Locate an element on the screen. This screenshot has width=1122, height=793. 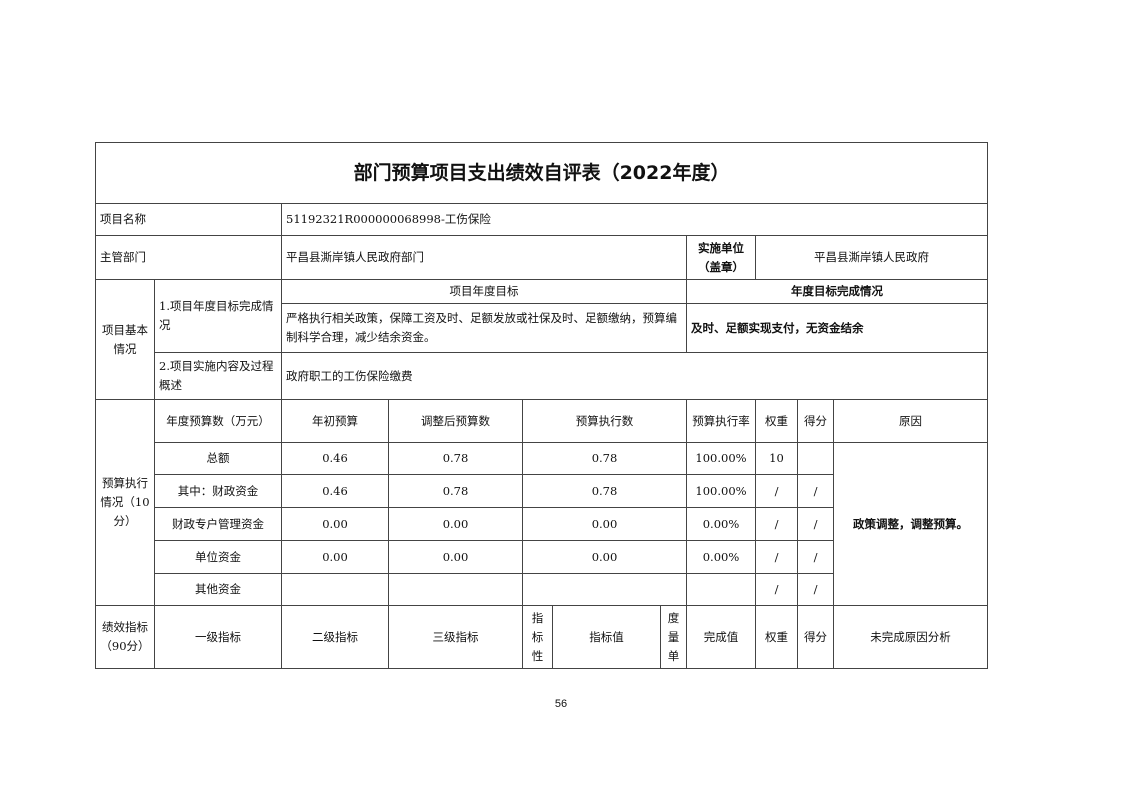
row-label: 总额 is located at coordinates (218, 458).